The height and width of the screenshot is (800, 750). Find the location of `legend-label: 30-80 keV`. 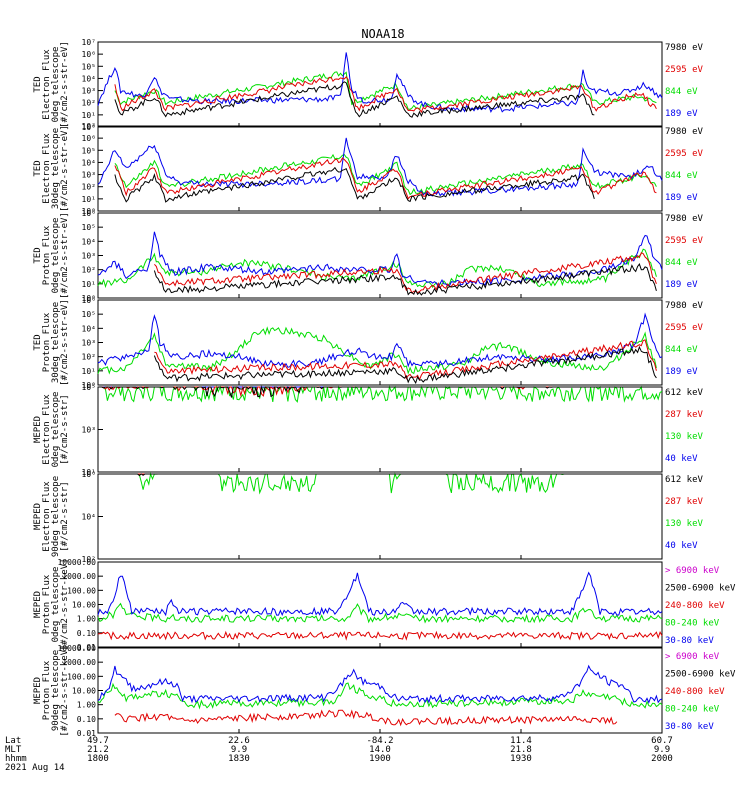

legend-label: 30-80 keV is located at coordinates (689, 727).